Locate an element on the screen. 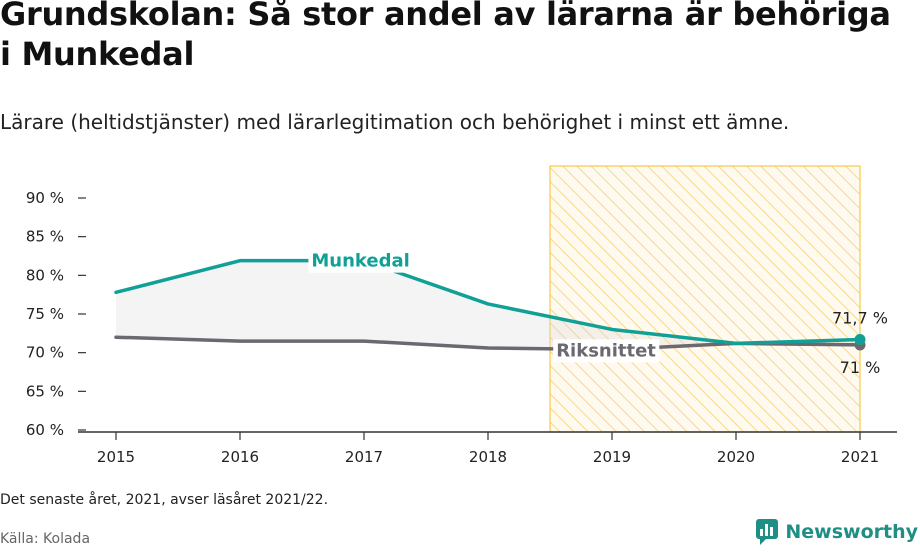  x-tick-label: 2019 is located at coordinates (612, 457).